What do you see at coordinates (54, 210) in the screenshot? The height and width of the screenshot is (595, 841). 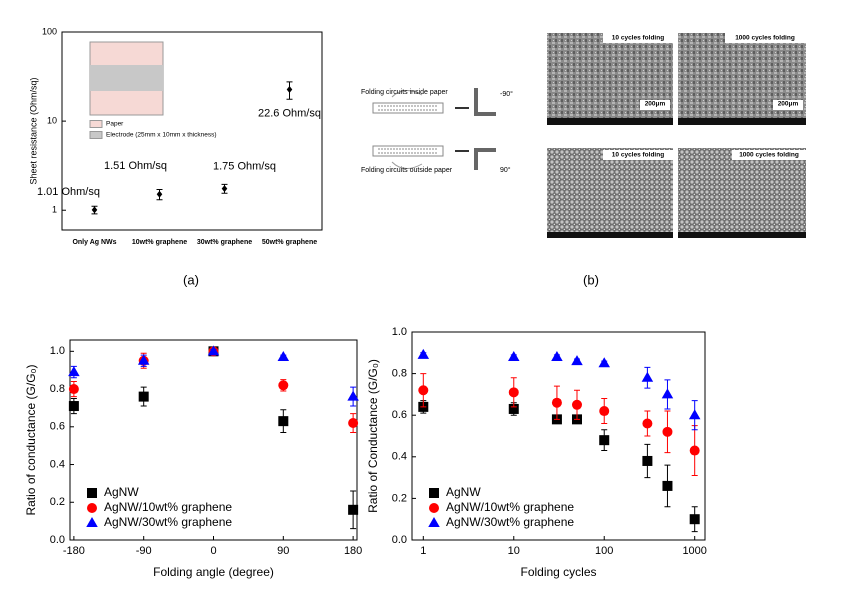 I see `y-tick-label: 1` at bounding box center [54, 210].